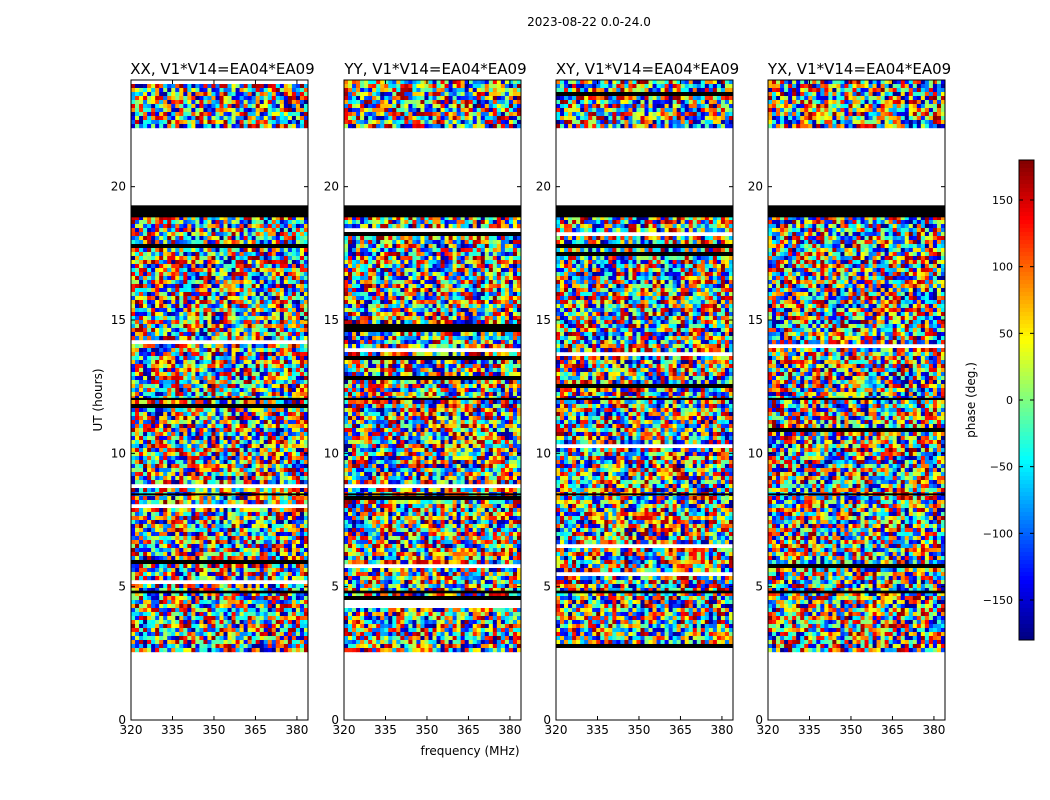 This screenshot has width=1050, height=800. What do you see at coordinates (647, 69) in the screenshot?
I see `panel-title: XY, V1*V14=EA04*EA09` at bounding box center [647, 69].